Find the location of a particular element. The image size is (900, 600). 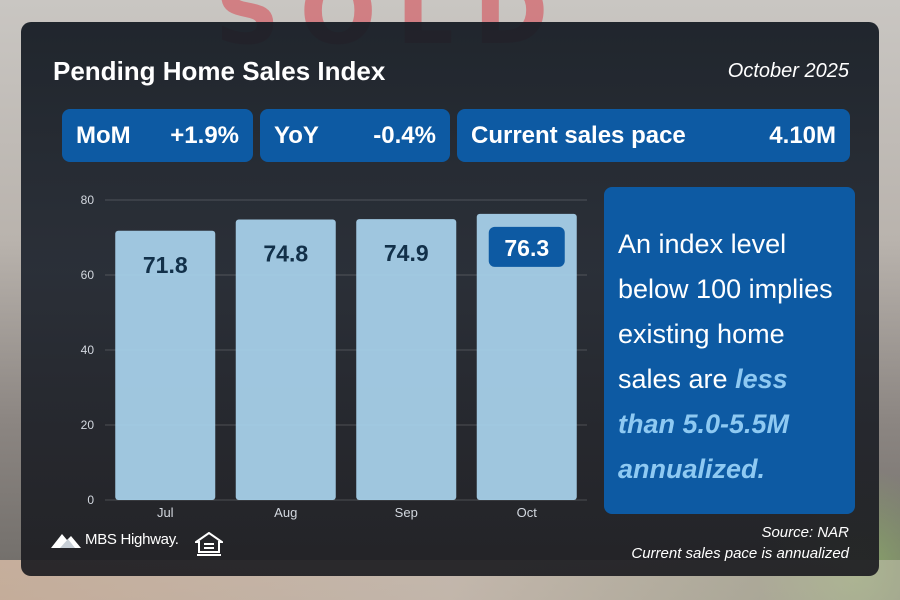

stat-mom-value: +1.9% is located at coordinates (204, 135).